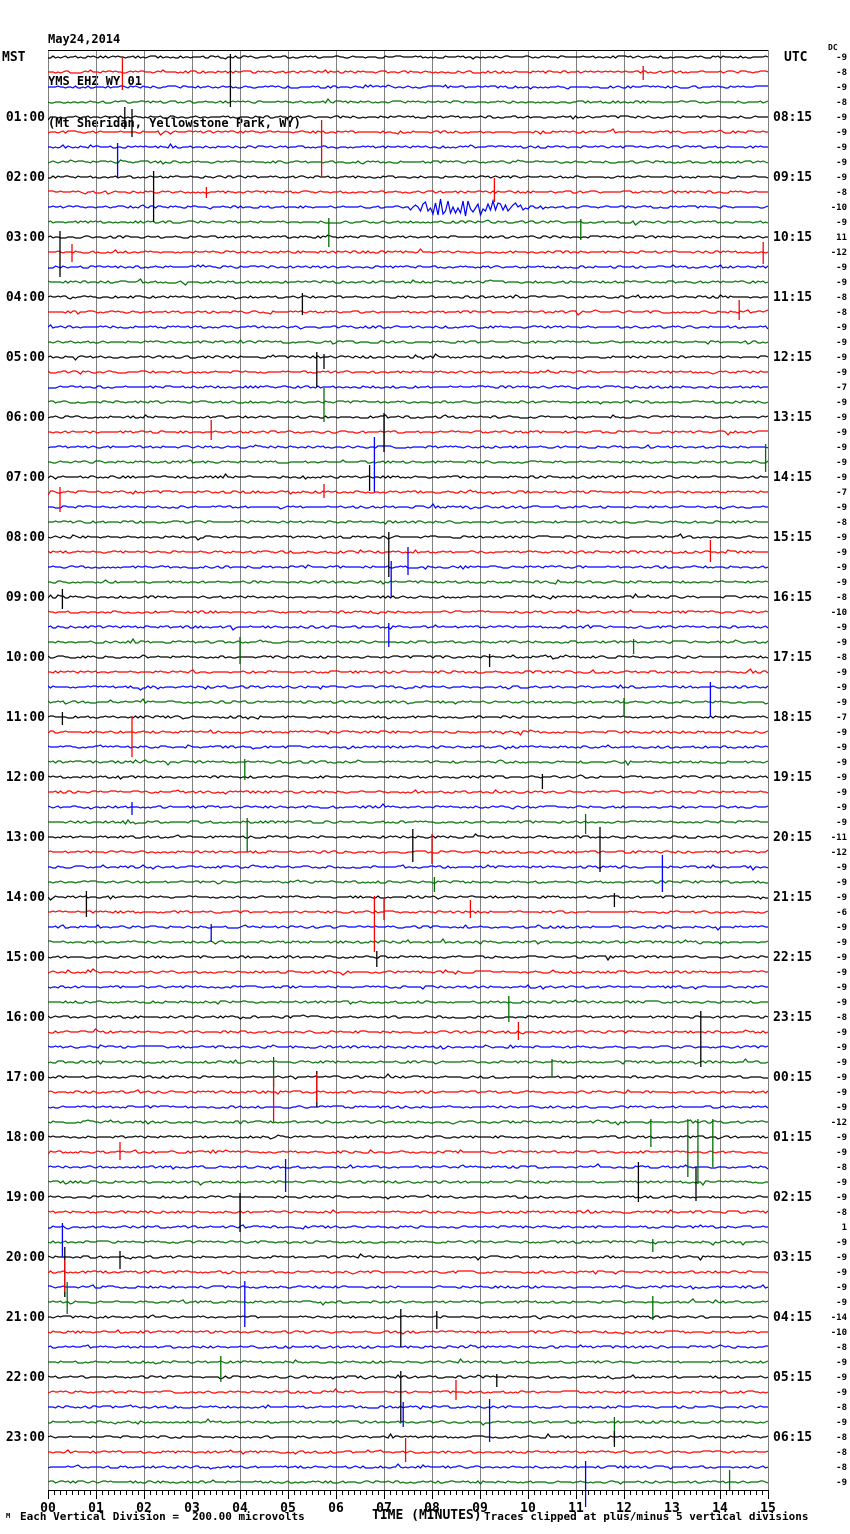 This screenshot has height=1534, width=850. What do you see at coordinates (792, 597) in the screenshot?
I see `hour-label-utc: 16:15` at bounding box center [792, 597].